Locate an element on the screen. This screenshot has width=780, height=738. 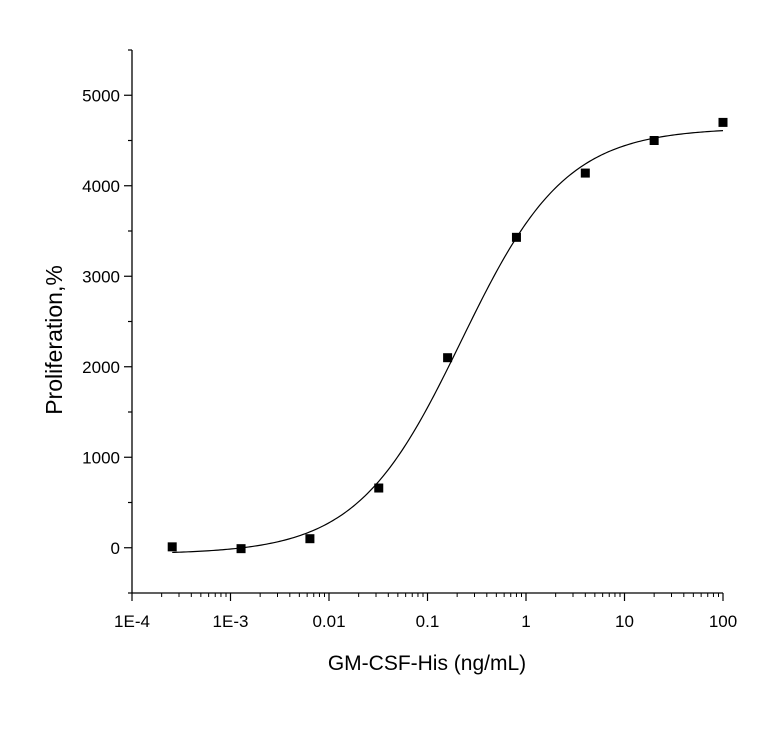
y-tick-label: 0 is located at coordinates (115, 548).